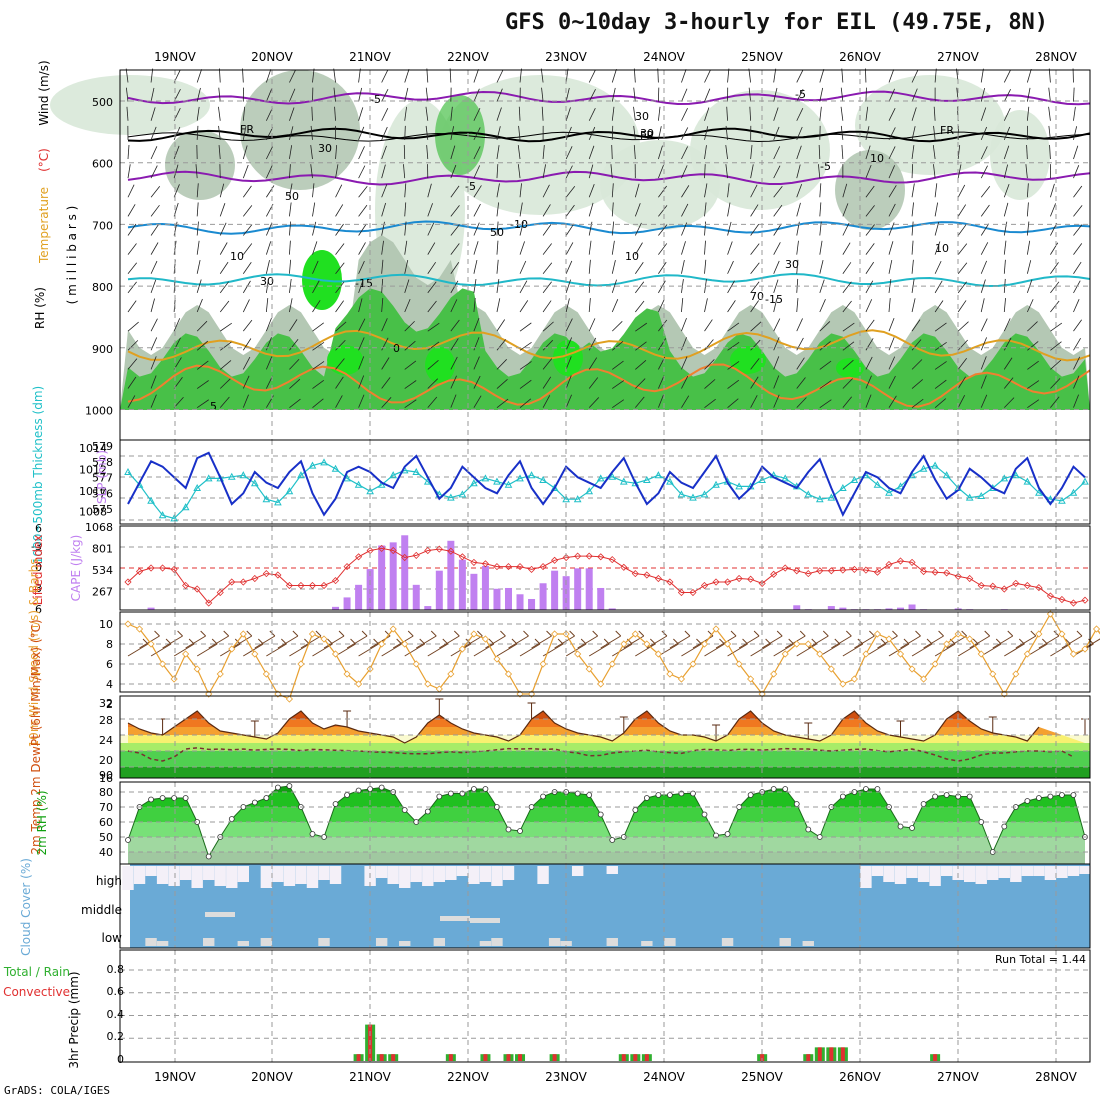 The image size is (1100, 1100). I want to click on rh2m-label: 2m RH (%), so click(42, 822).